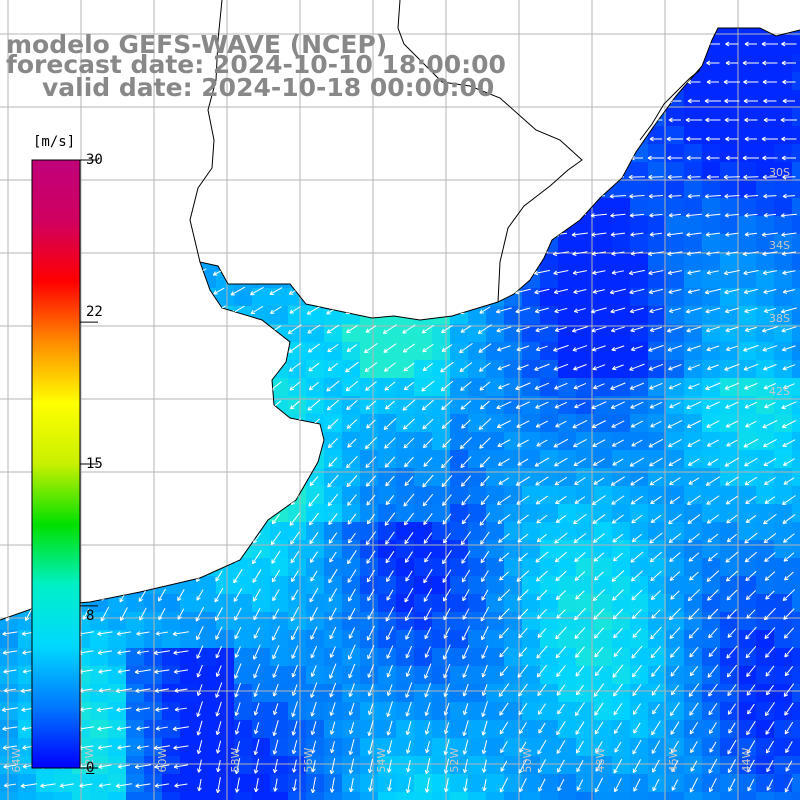 The height and width of the screenshot is (800, 800). I want to click on lon-label: 56W, so click(308, 759).